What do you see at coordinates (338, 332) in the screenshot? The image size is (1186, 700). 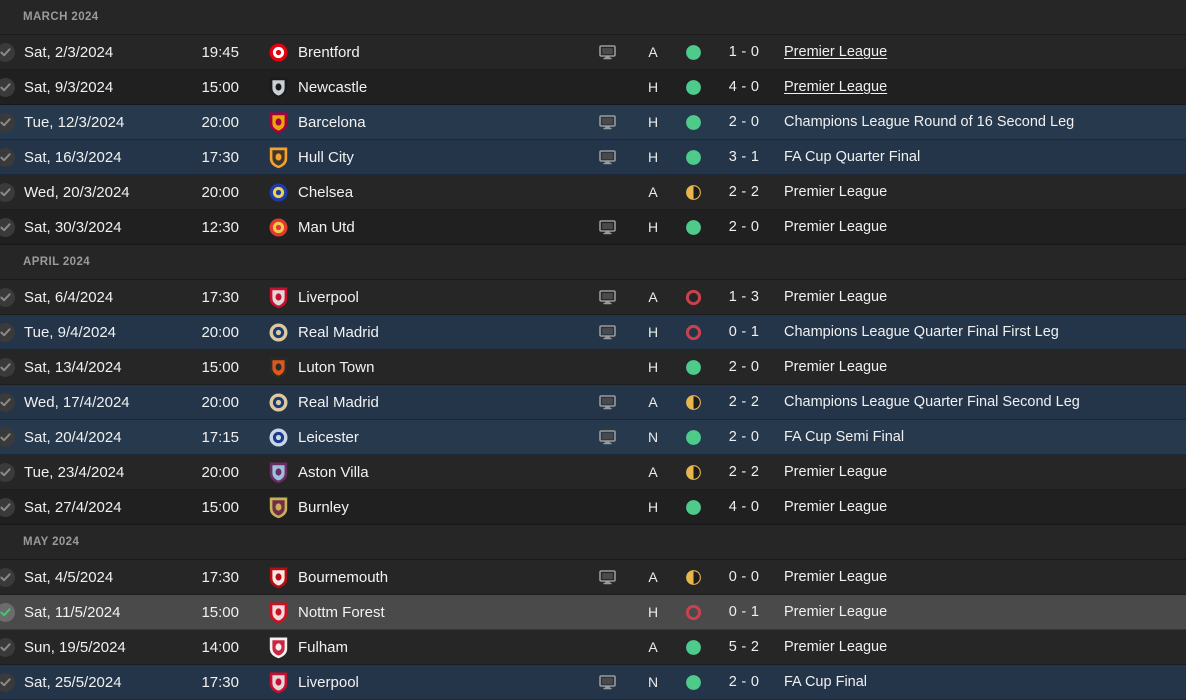 I see `opponent-name: Real Madrid` at bounding box center [338, 332].